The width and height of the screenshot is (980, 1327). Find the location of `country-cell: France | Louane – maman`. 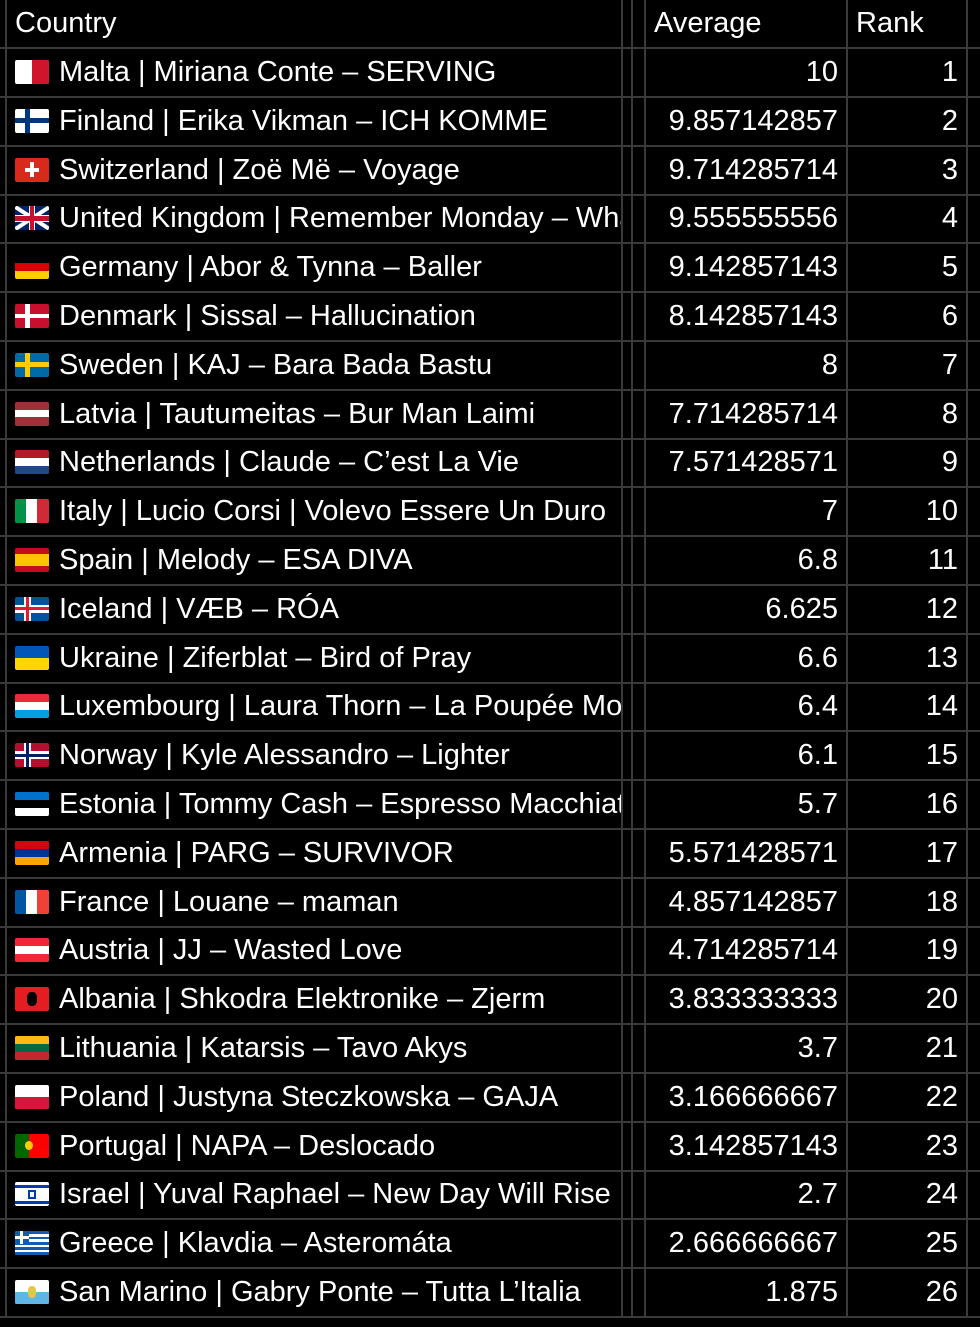

country-cell: France | Louane – maman is located at coordinates (315, 903).